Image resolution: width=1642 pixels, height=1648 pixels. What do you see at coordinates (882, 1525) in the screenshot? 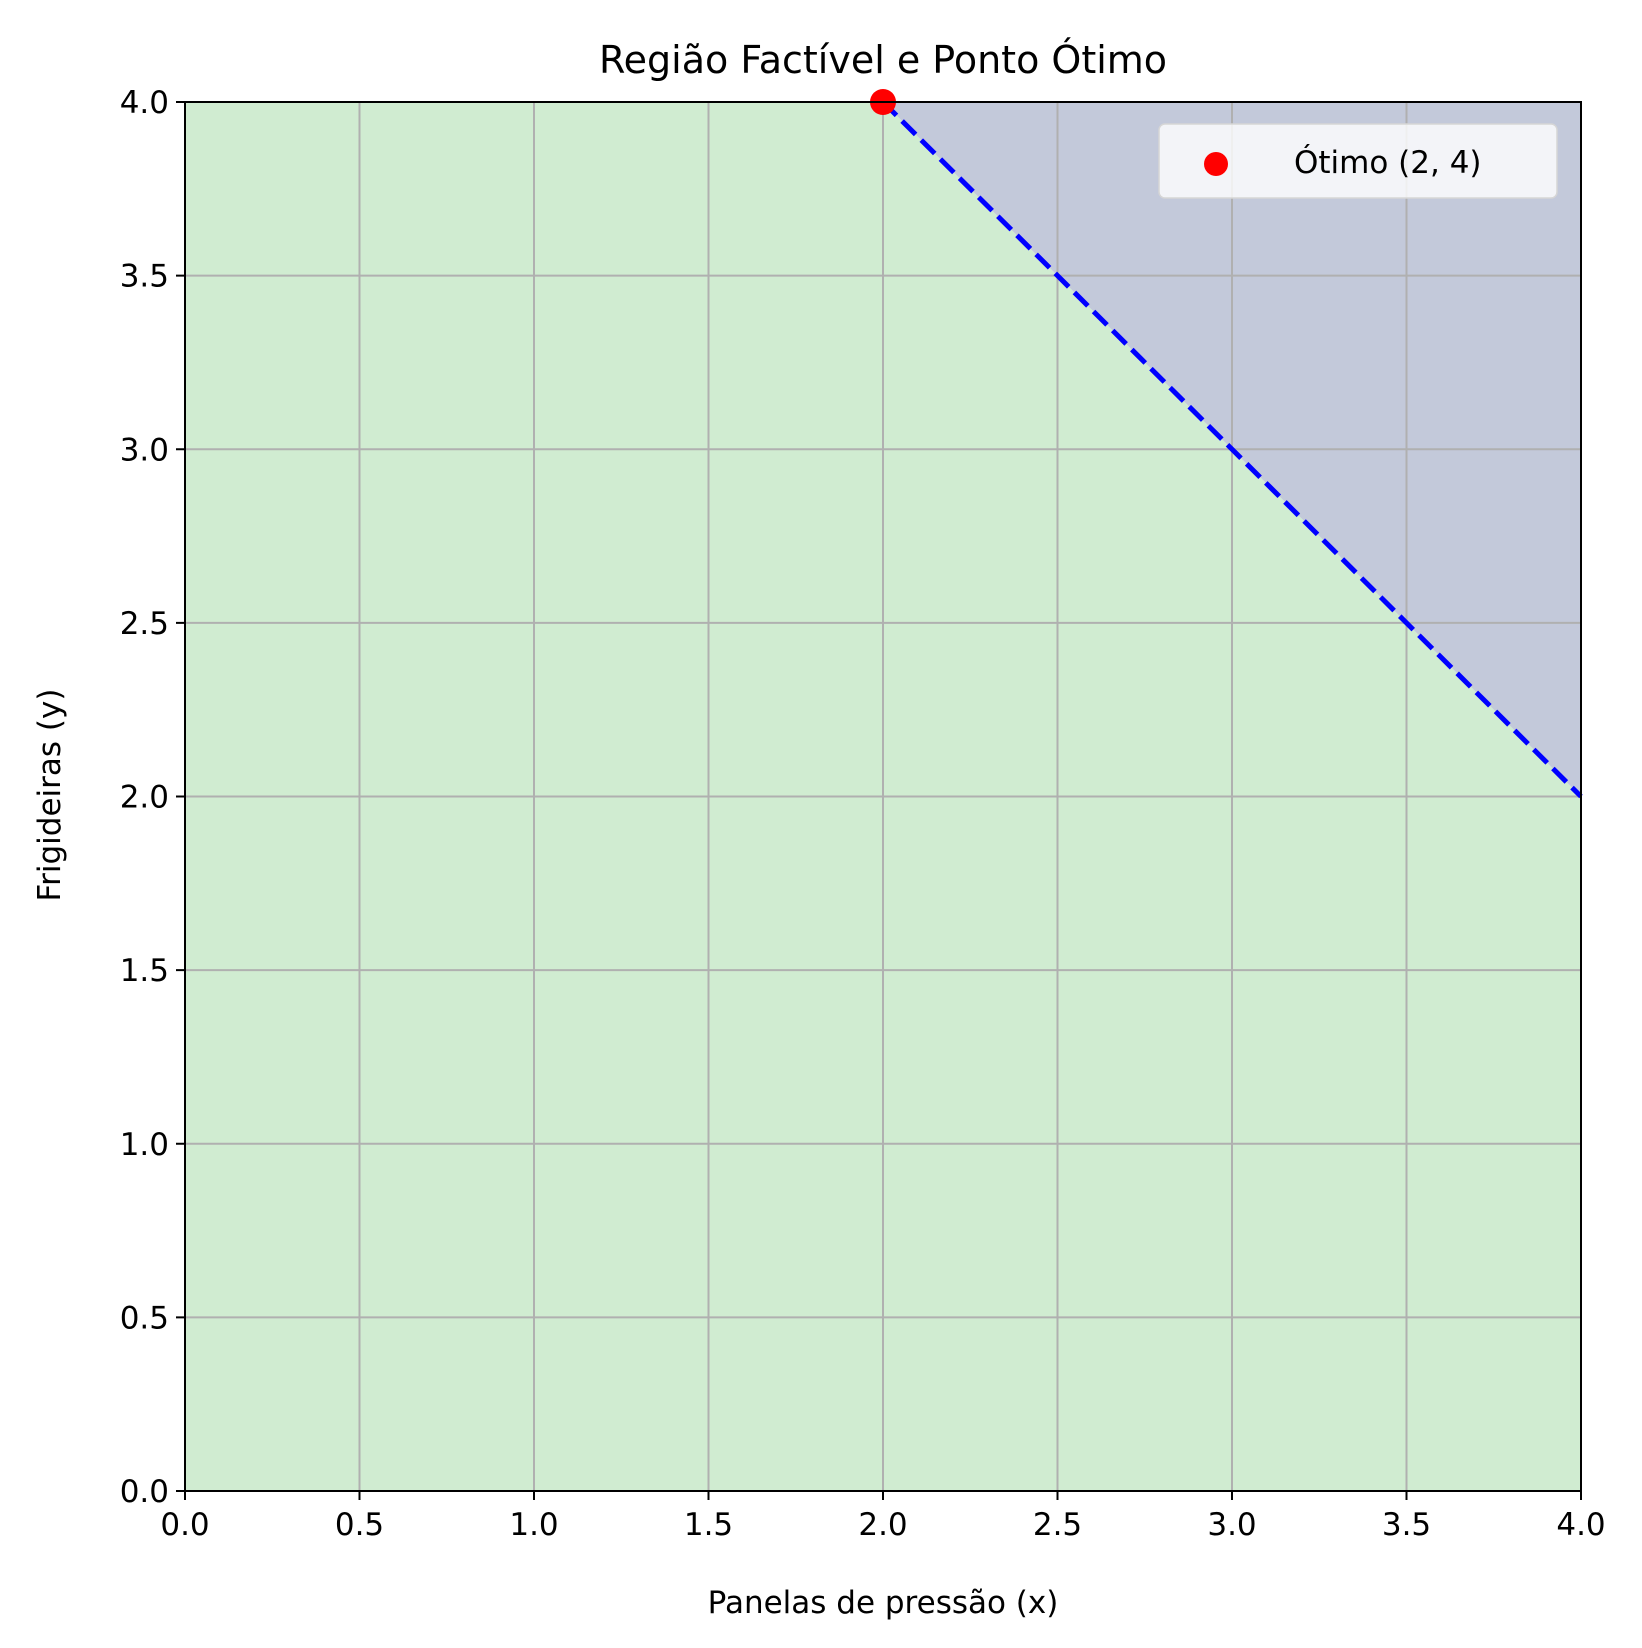
I see `x-tick-label-4: 2.0` at bounding box center [882, 1525].